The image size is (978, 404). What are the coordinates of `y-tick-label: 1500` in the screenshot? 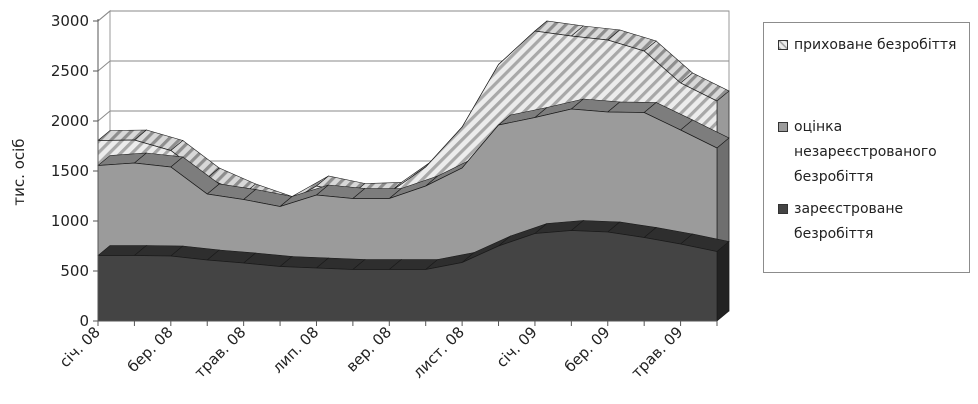 It's located at (70, 171).